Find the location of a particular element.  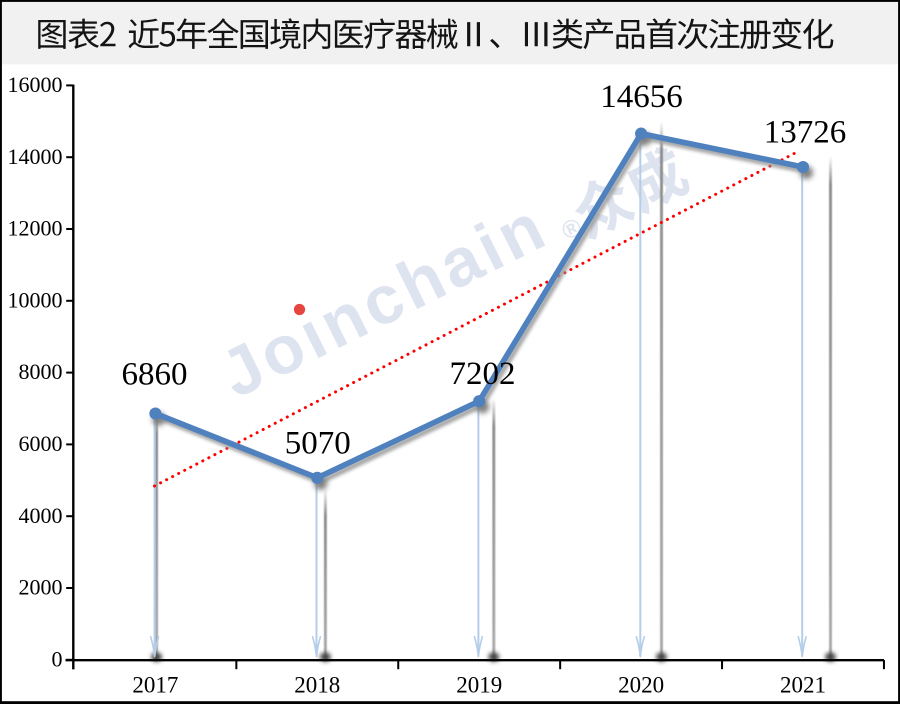

svg-text: 2020 is located at coordinates (641, 685).